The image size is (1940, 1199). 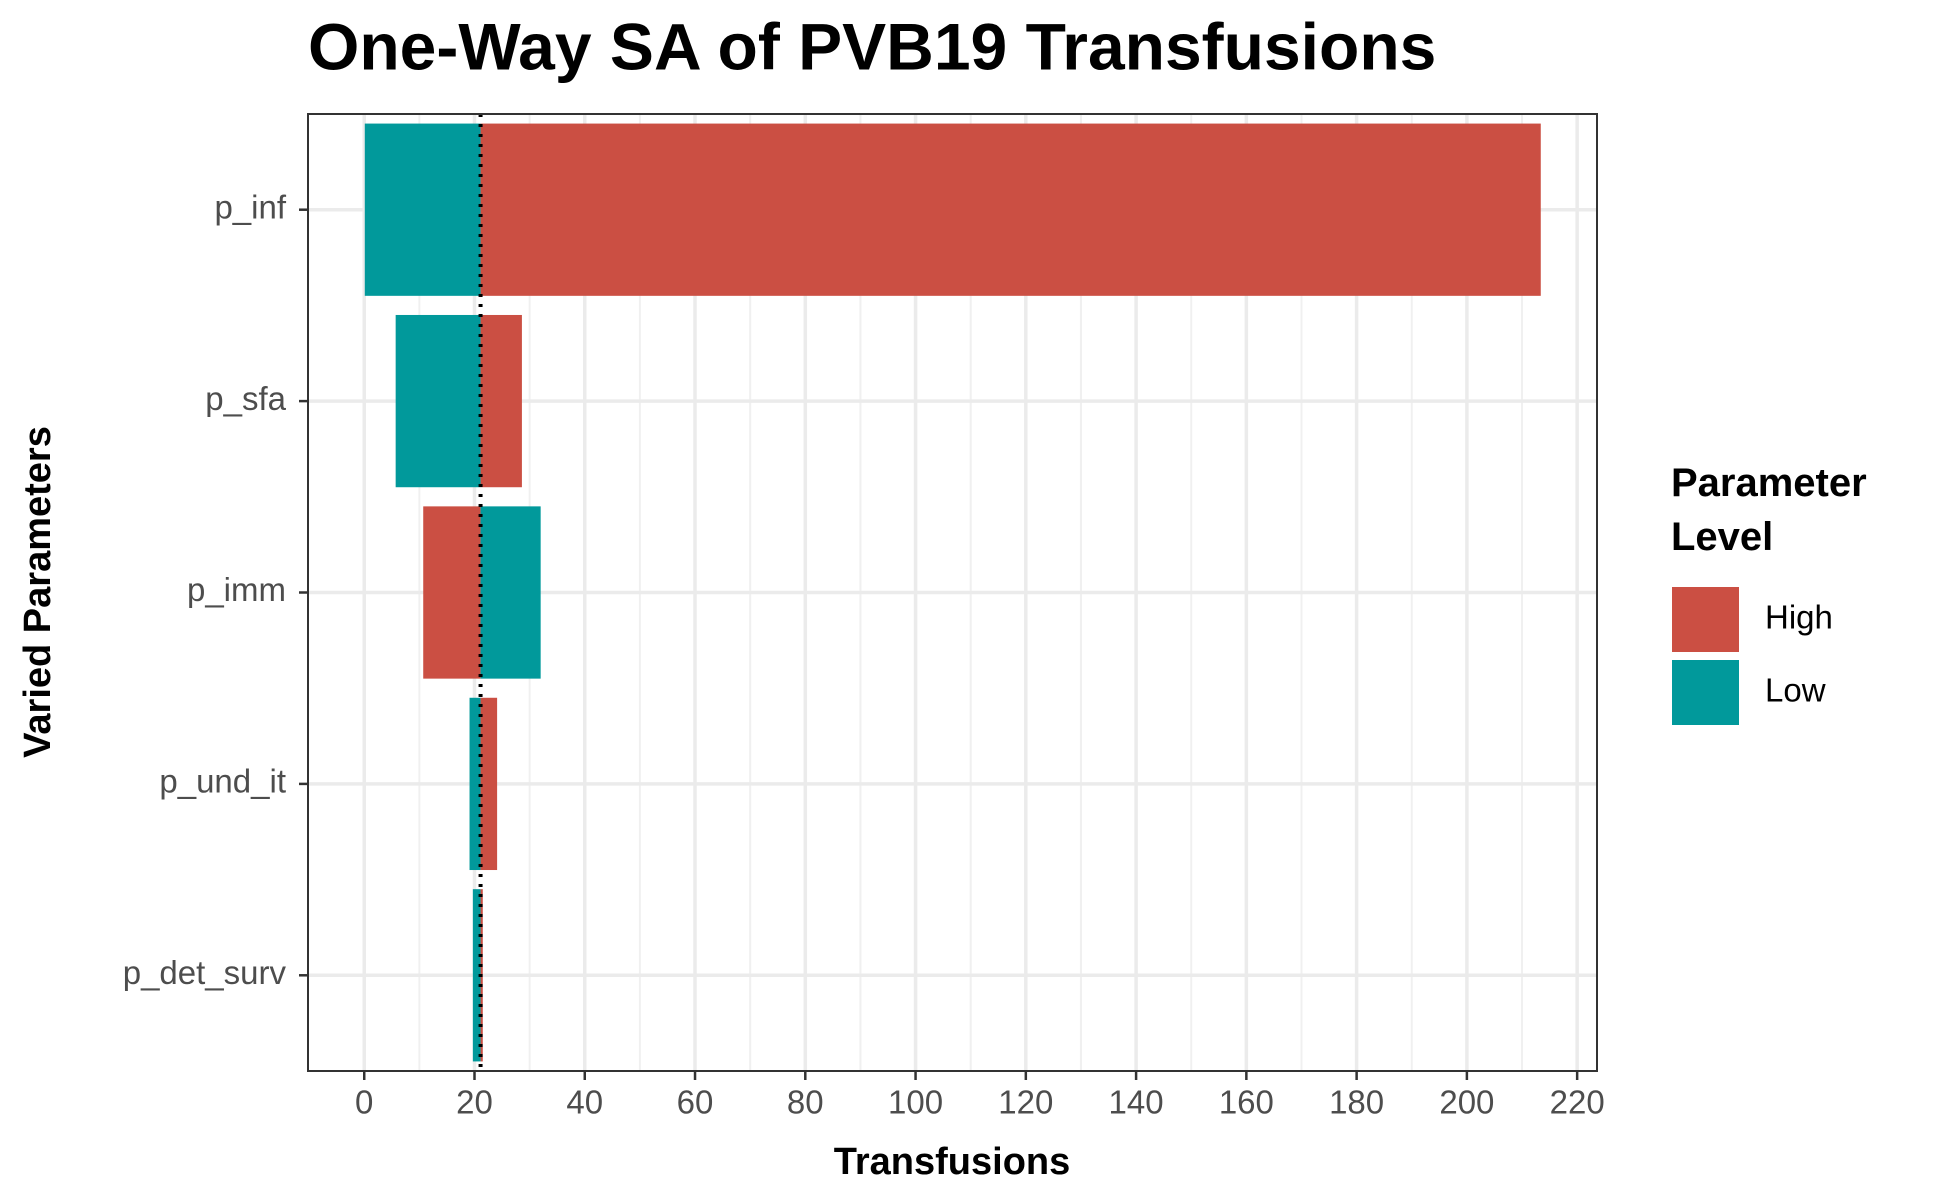 I want to click on y-axis-title: Varied Parameters, so click(x=38, y=592).